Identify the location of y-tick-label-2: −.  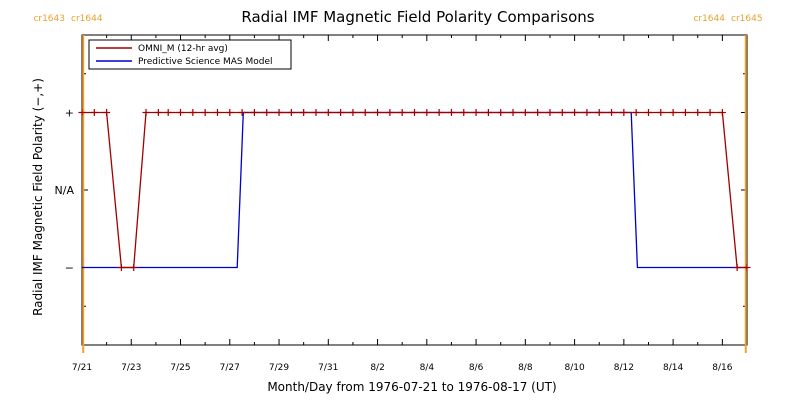
(69, 268).